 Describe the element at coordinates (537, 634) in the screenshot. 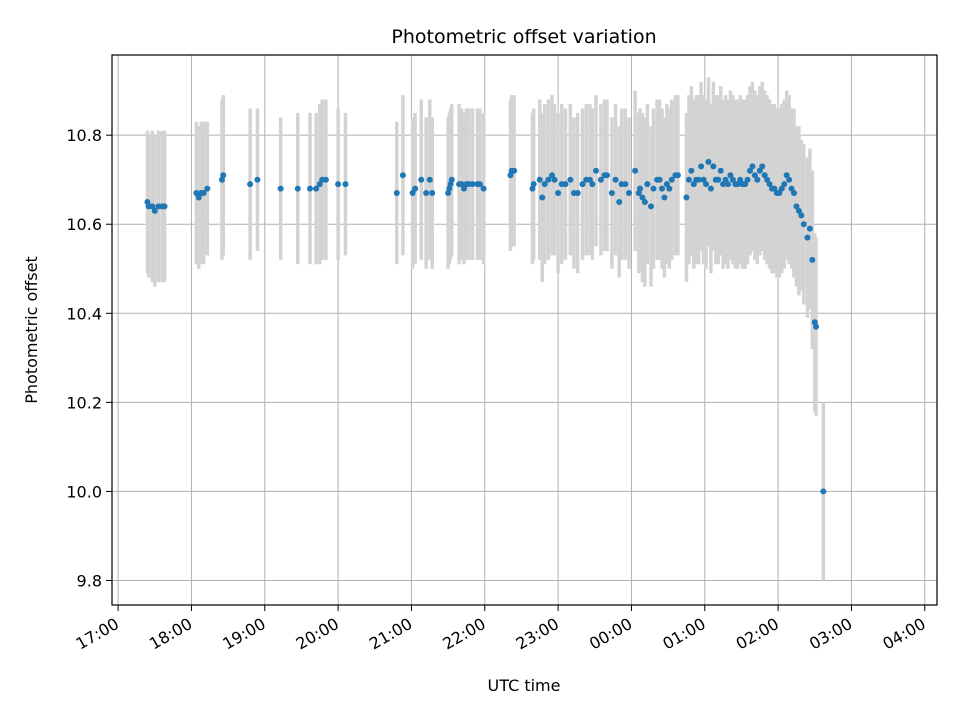

I see `x-tick-label: 23:00` at that location.